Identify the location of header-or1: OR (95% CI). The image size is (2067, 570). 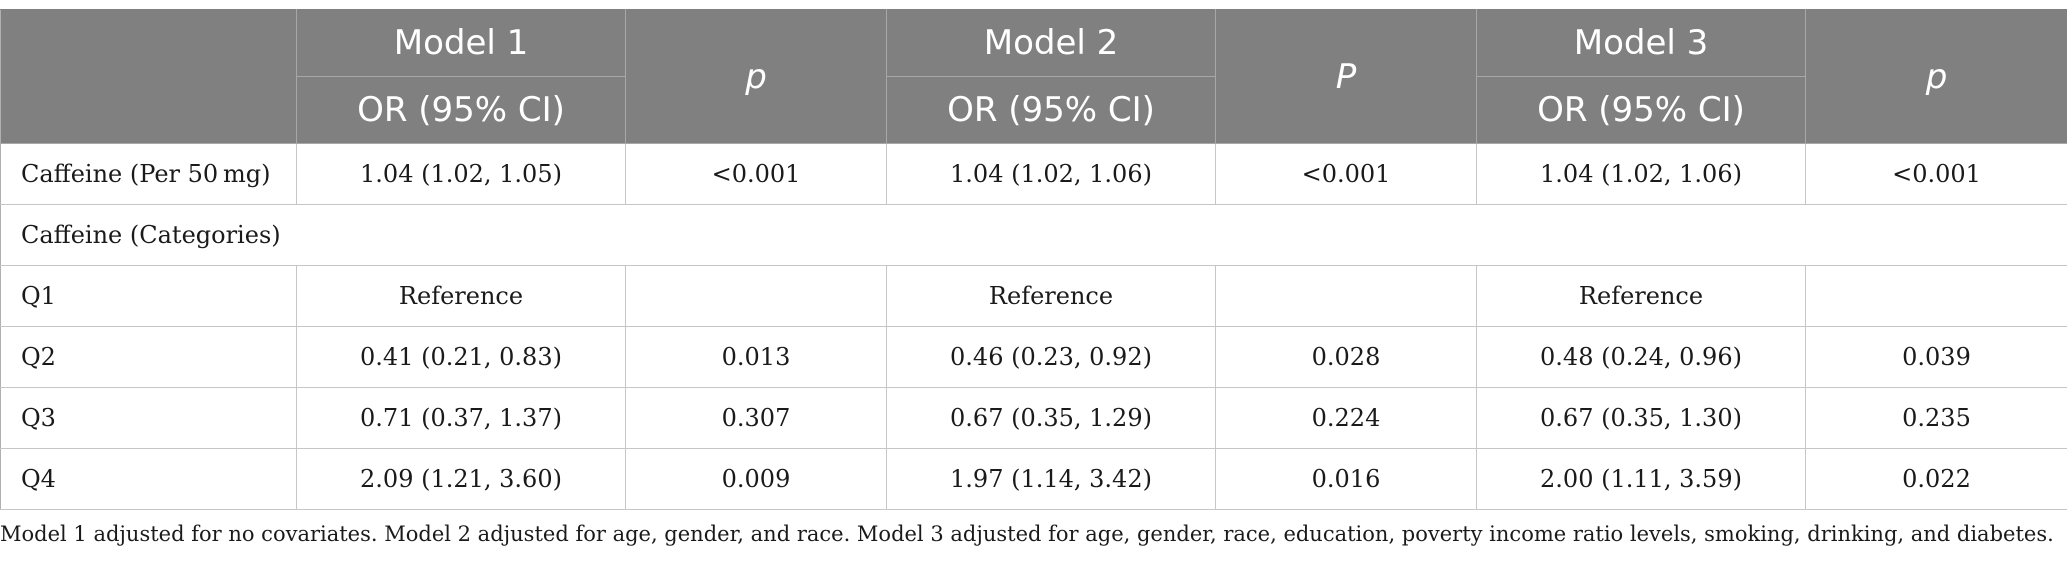
(461, 110).